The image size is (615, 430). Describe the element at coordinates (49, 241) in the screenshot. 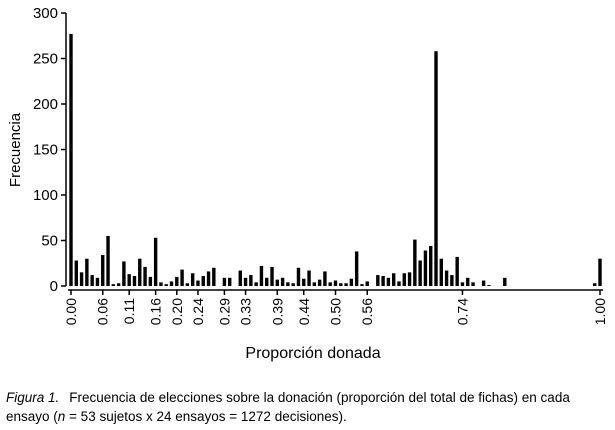

I see `y-tick-label: 50` at that location.